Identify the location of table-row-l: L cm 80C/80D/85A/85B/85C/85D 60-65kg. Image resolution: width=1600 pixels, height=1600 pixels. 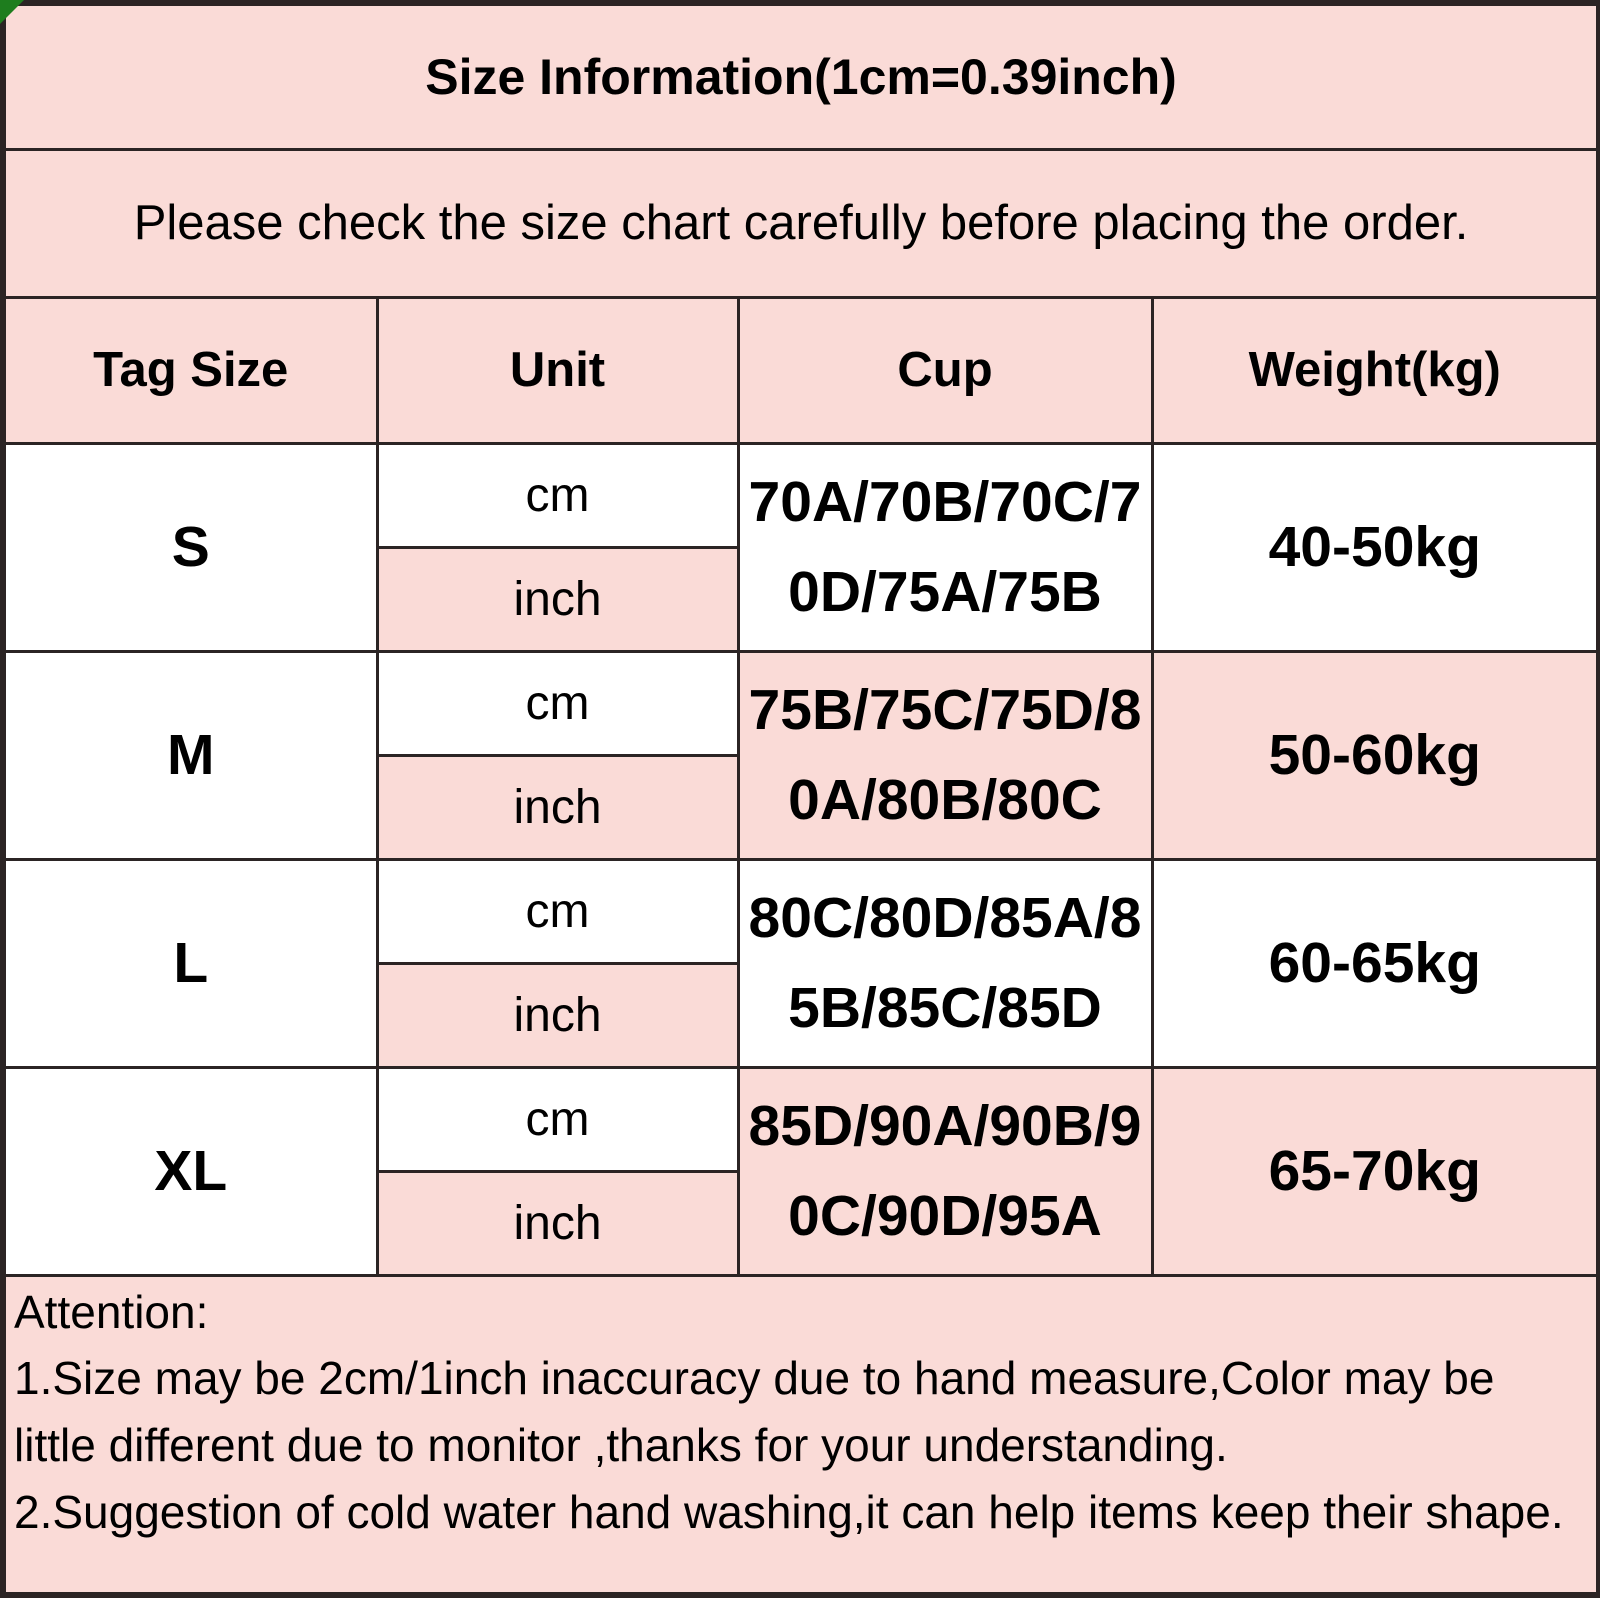
(800, 963).